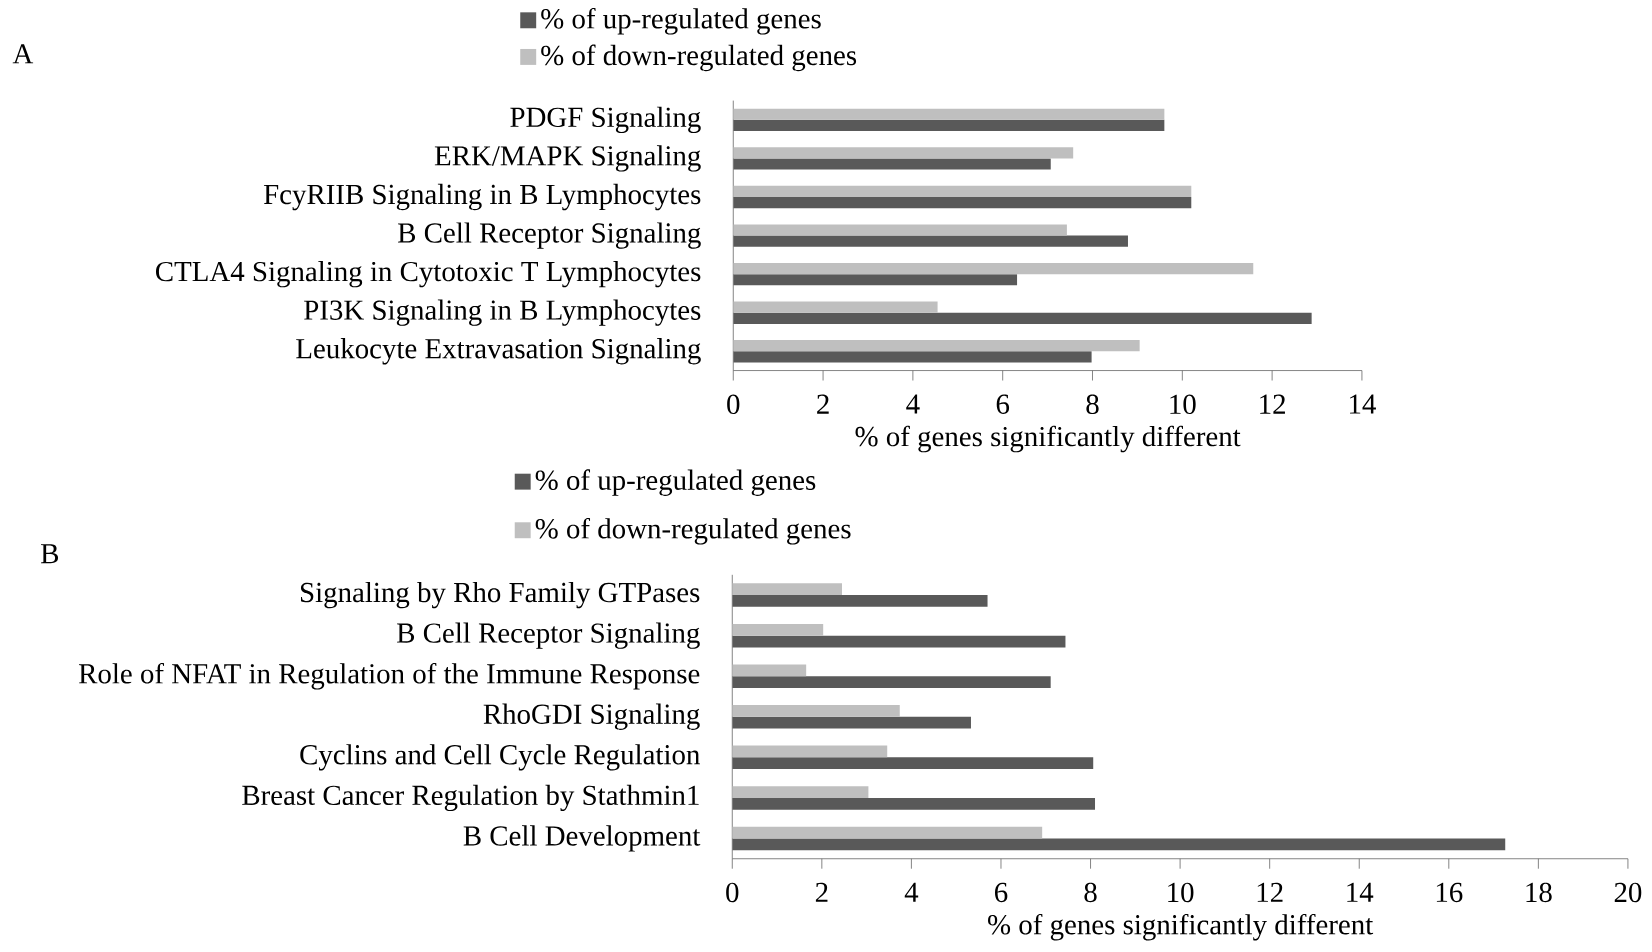 Image resolution: width=1652 pixels, height=952 pixels. I want to click on y-tick-label: Cyclins and Cell Cycle Regulation, so click(500, 757).